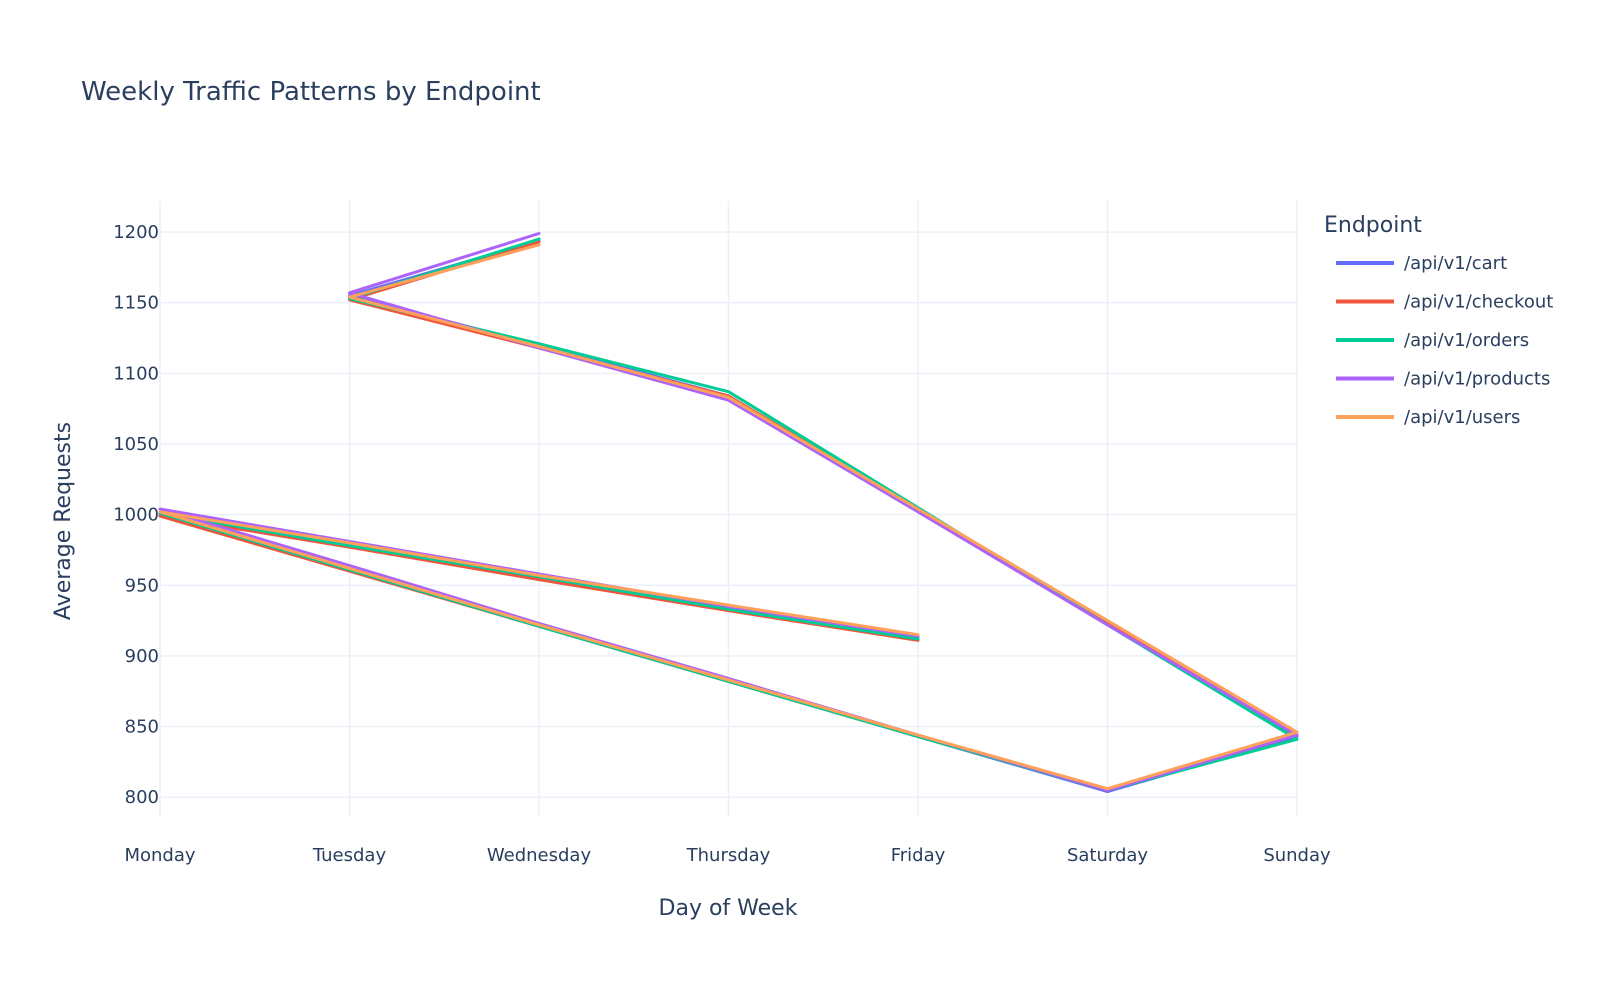 The width and height of the screenshot is (1600, 1000). What do you see at coordinates (1373, 225) in the screenshot?
I see `legend-title: Endpoint` at bounding box center [1373, 225].